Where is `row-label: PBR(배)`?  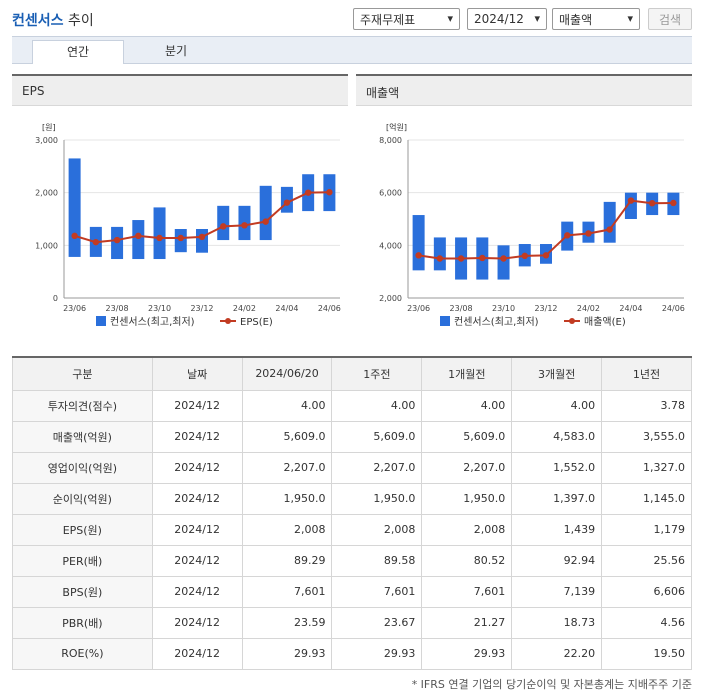 row-label: PBR(배) is located at coordinates (82, 622).